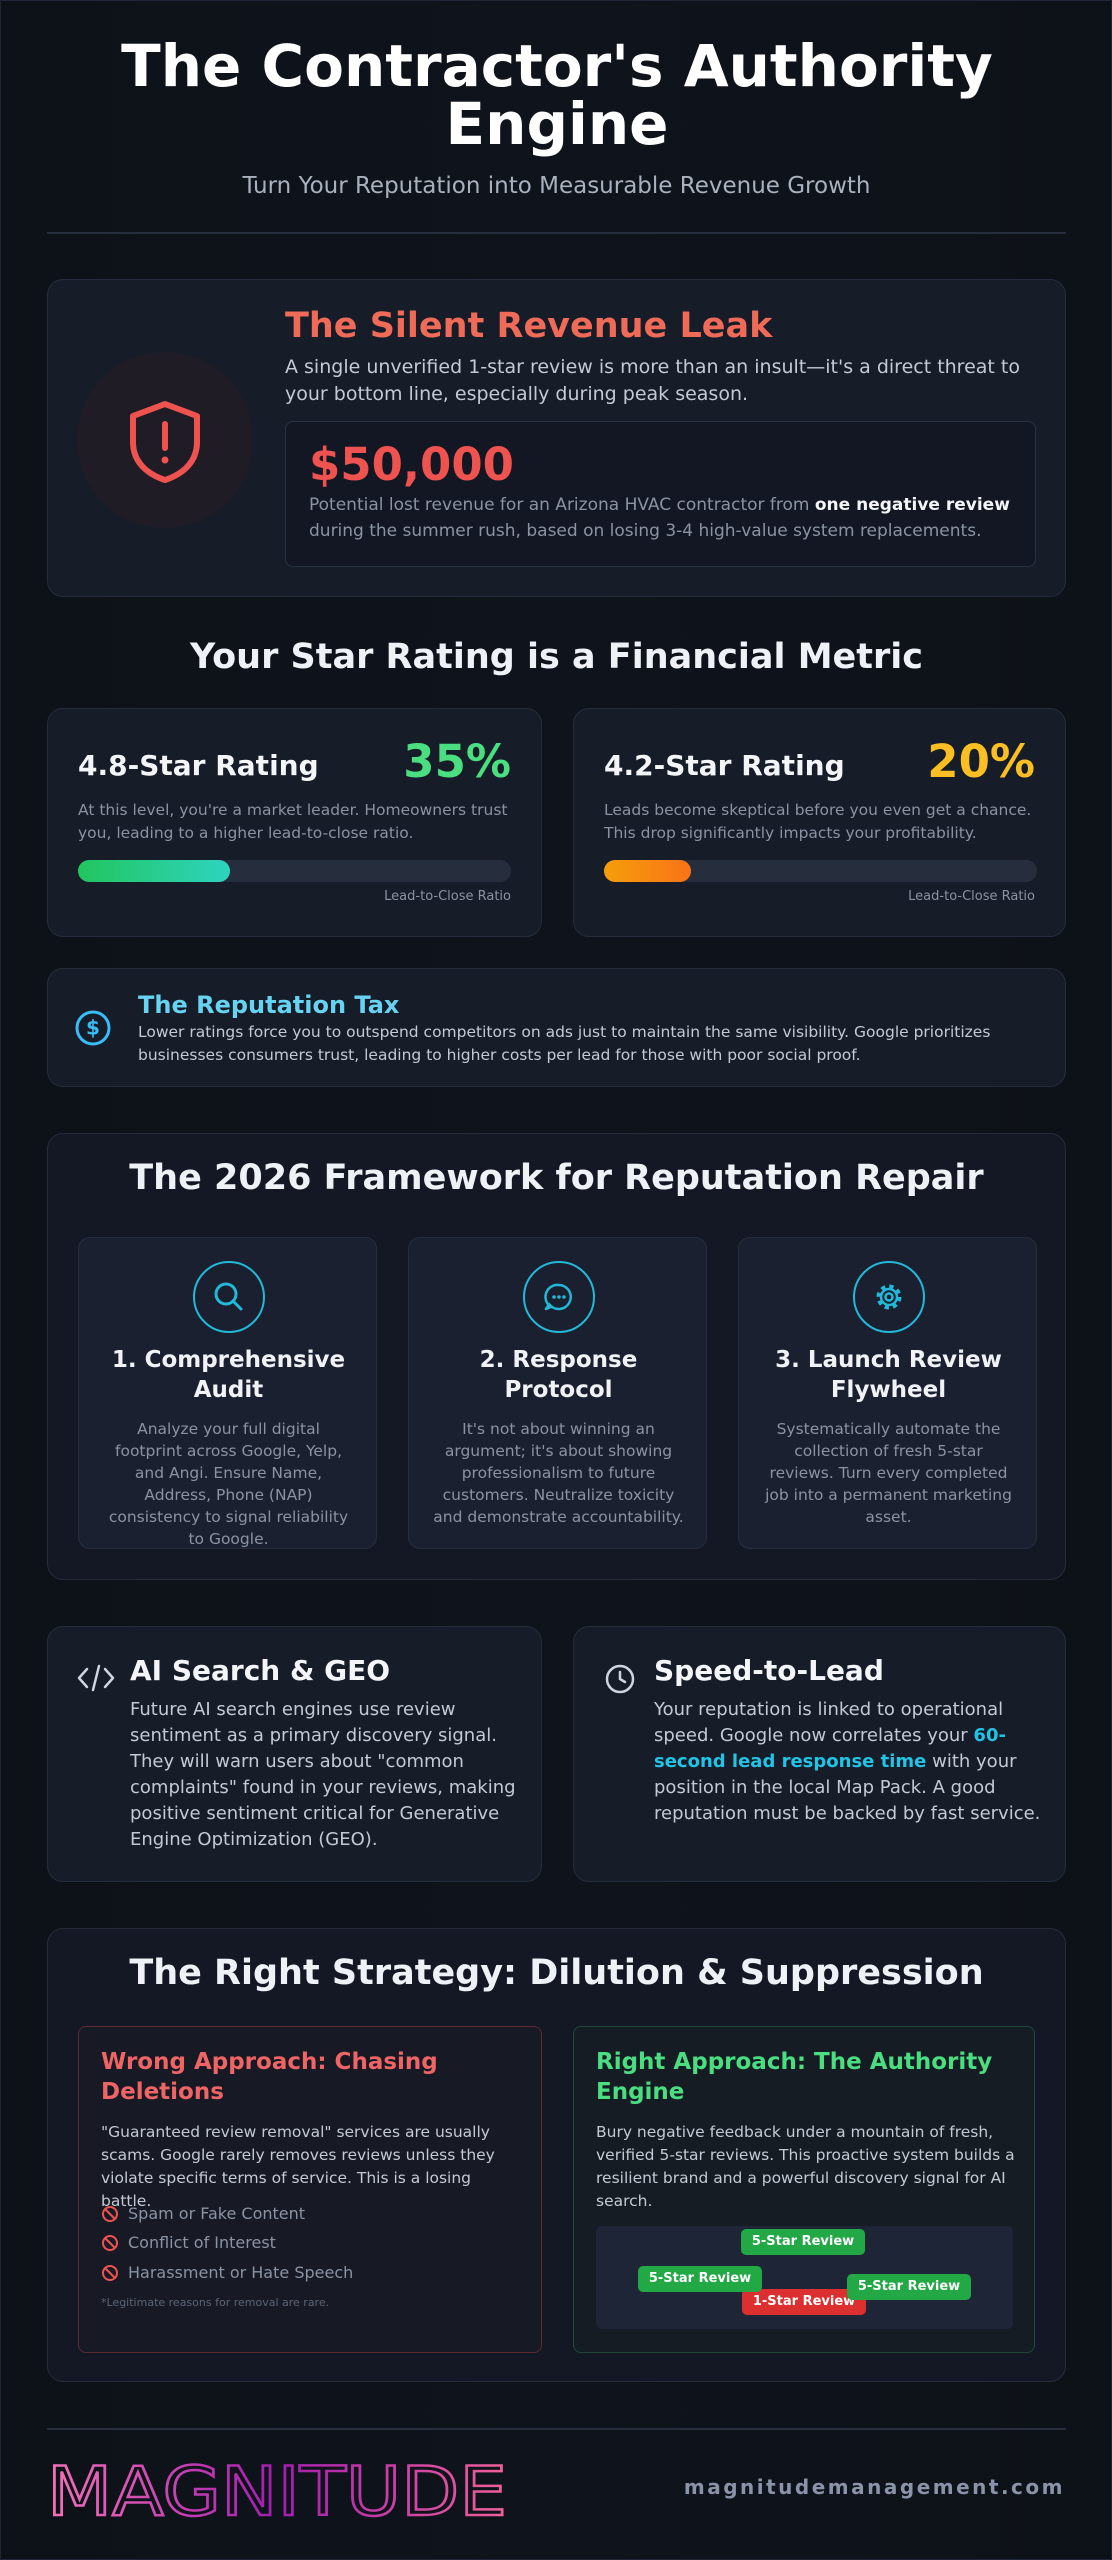 Image resolution: width=1112 pixels, height=2560 pixels. What do you see at coordinates (229, 1297) in the screenshot?
I see `search-icon` at bounding box center [229, 1297].